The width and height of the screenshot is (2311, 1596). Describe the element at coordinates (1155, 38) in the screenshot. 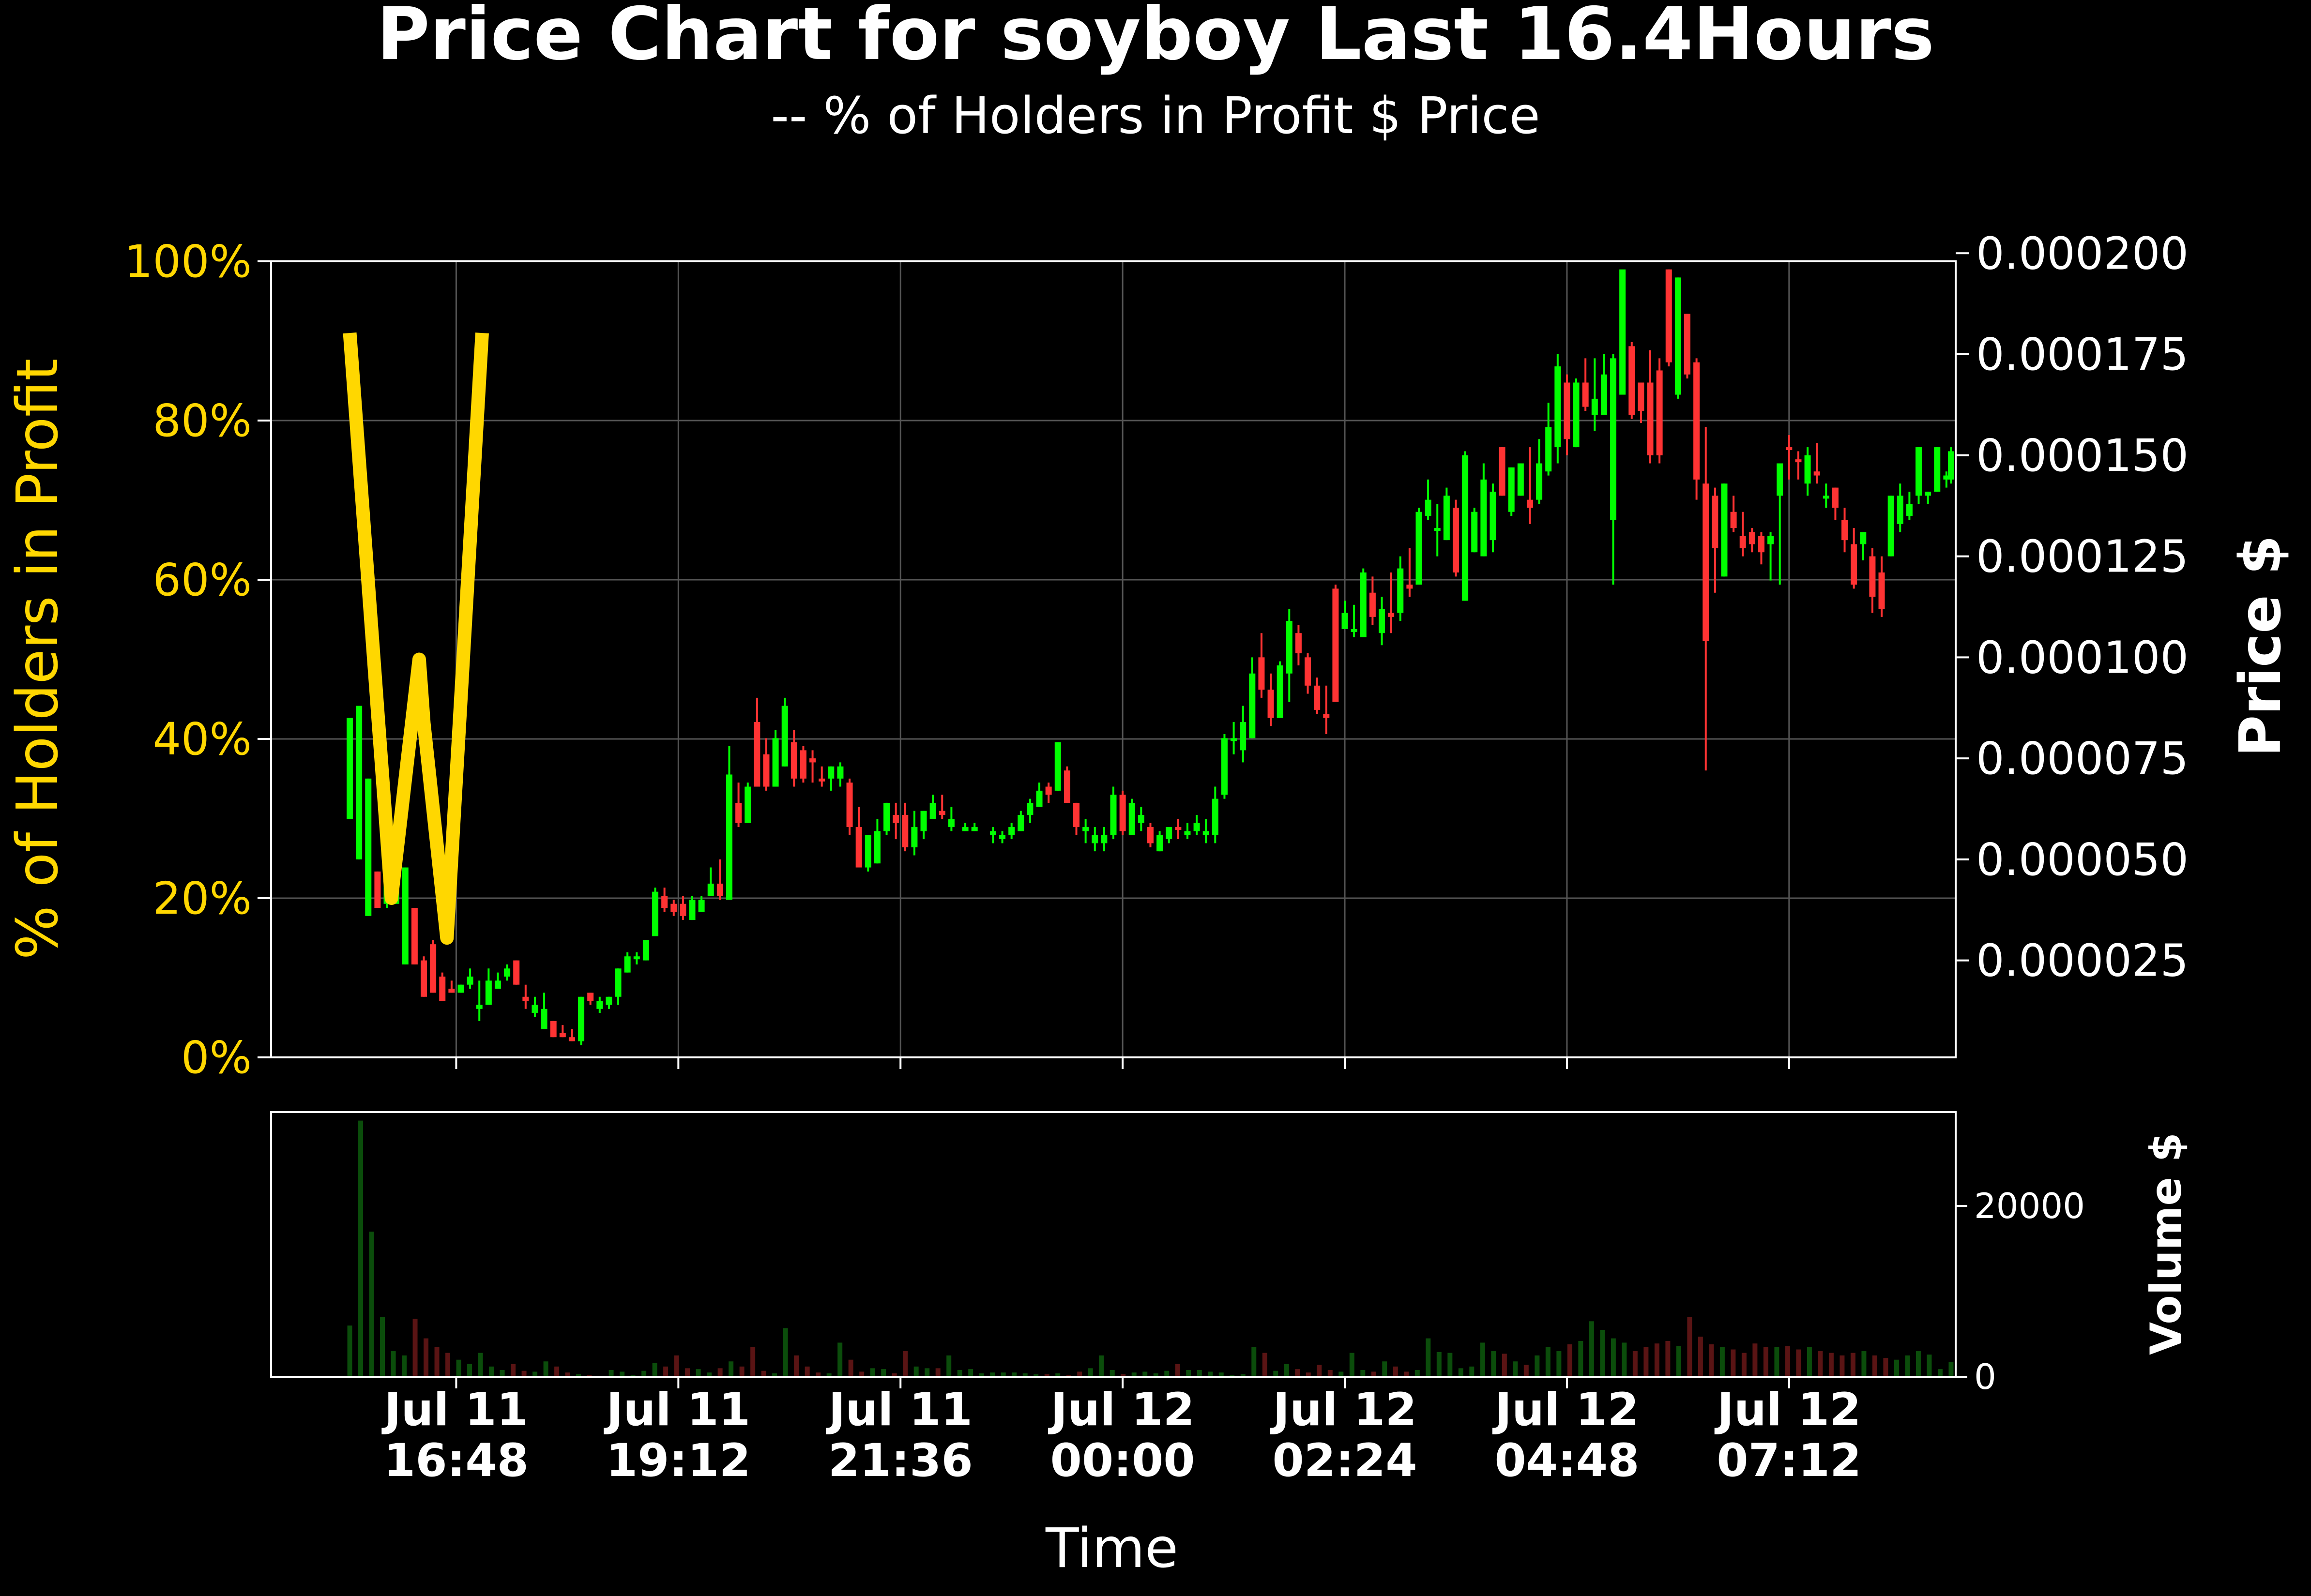

I see `chart-title: Price Chart for soyboy Last 16.4Hours` at that location.